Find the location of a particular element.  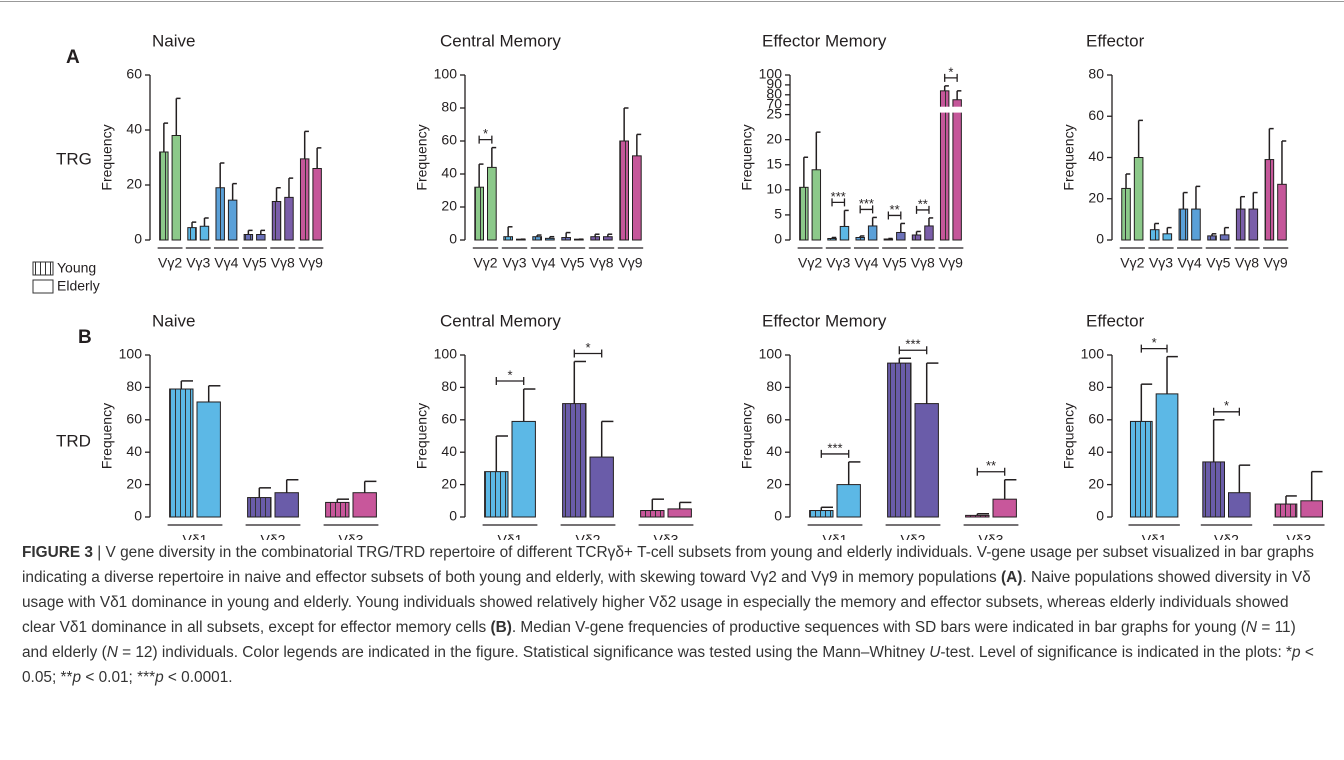

y-tick-label: 5 is located at coordinates (778, 214).